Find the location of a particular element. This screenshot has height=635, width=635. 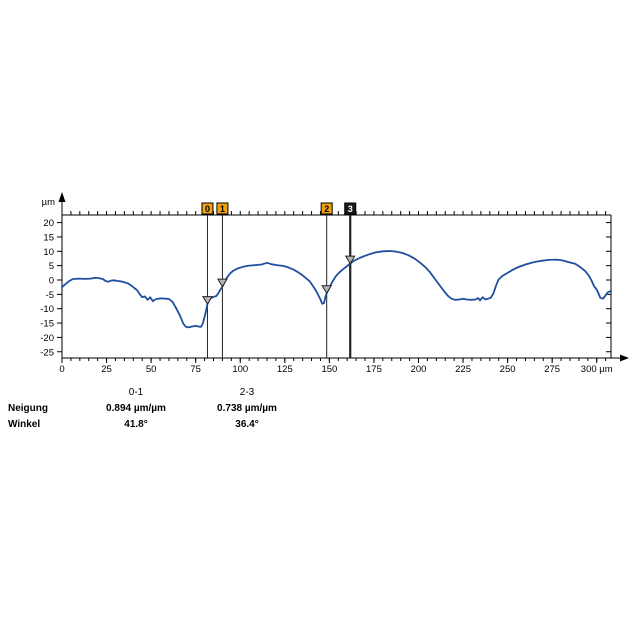

x-tick-label: 275 is located at coordinates (552, 369).